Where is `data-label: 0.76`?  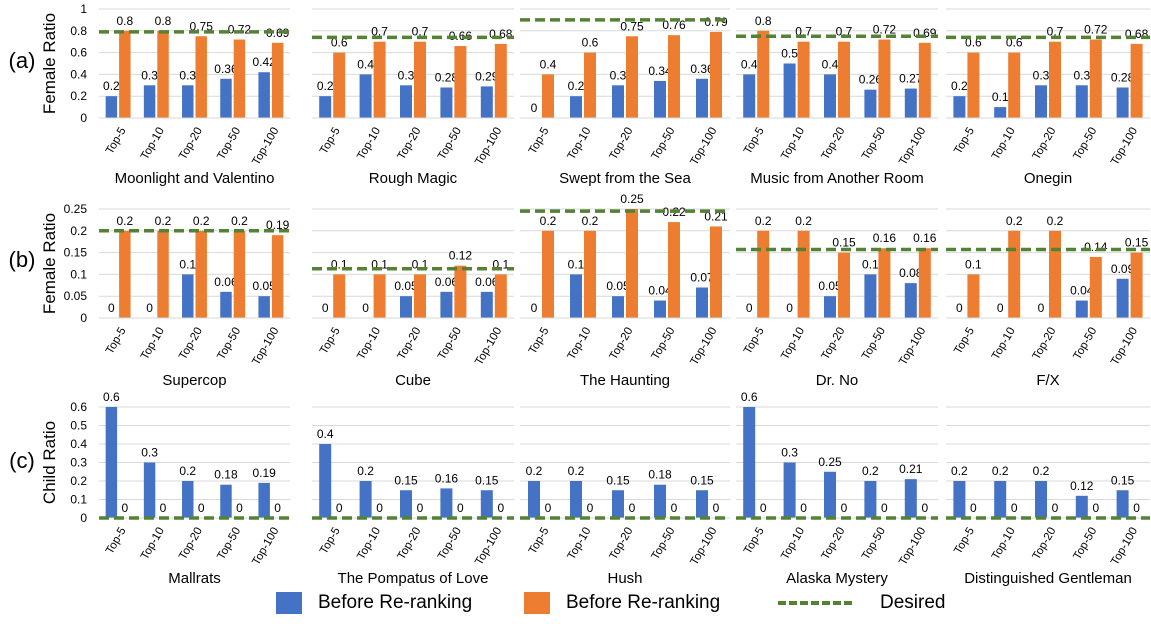
data-label: 0.76 is located at coordinates (674, 25).